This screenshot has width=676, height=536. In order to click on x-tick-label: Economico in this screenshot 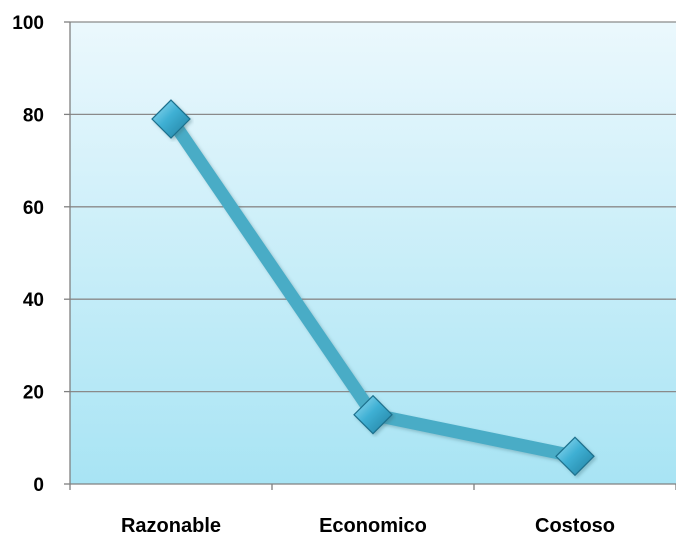, I will do `click(373, 525)`.